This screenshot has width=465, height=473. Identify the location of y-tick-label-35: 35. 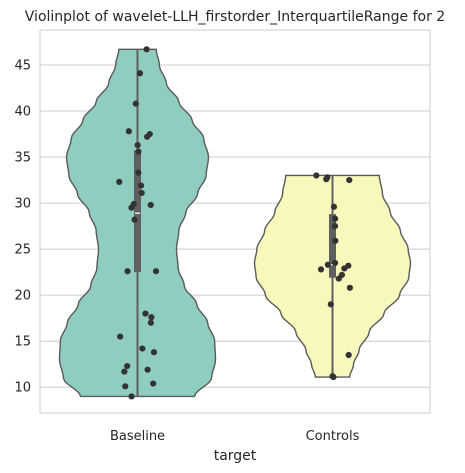
(22, 158).